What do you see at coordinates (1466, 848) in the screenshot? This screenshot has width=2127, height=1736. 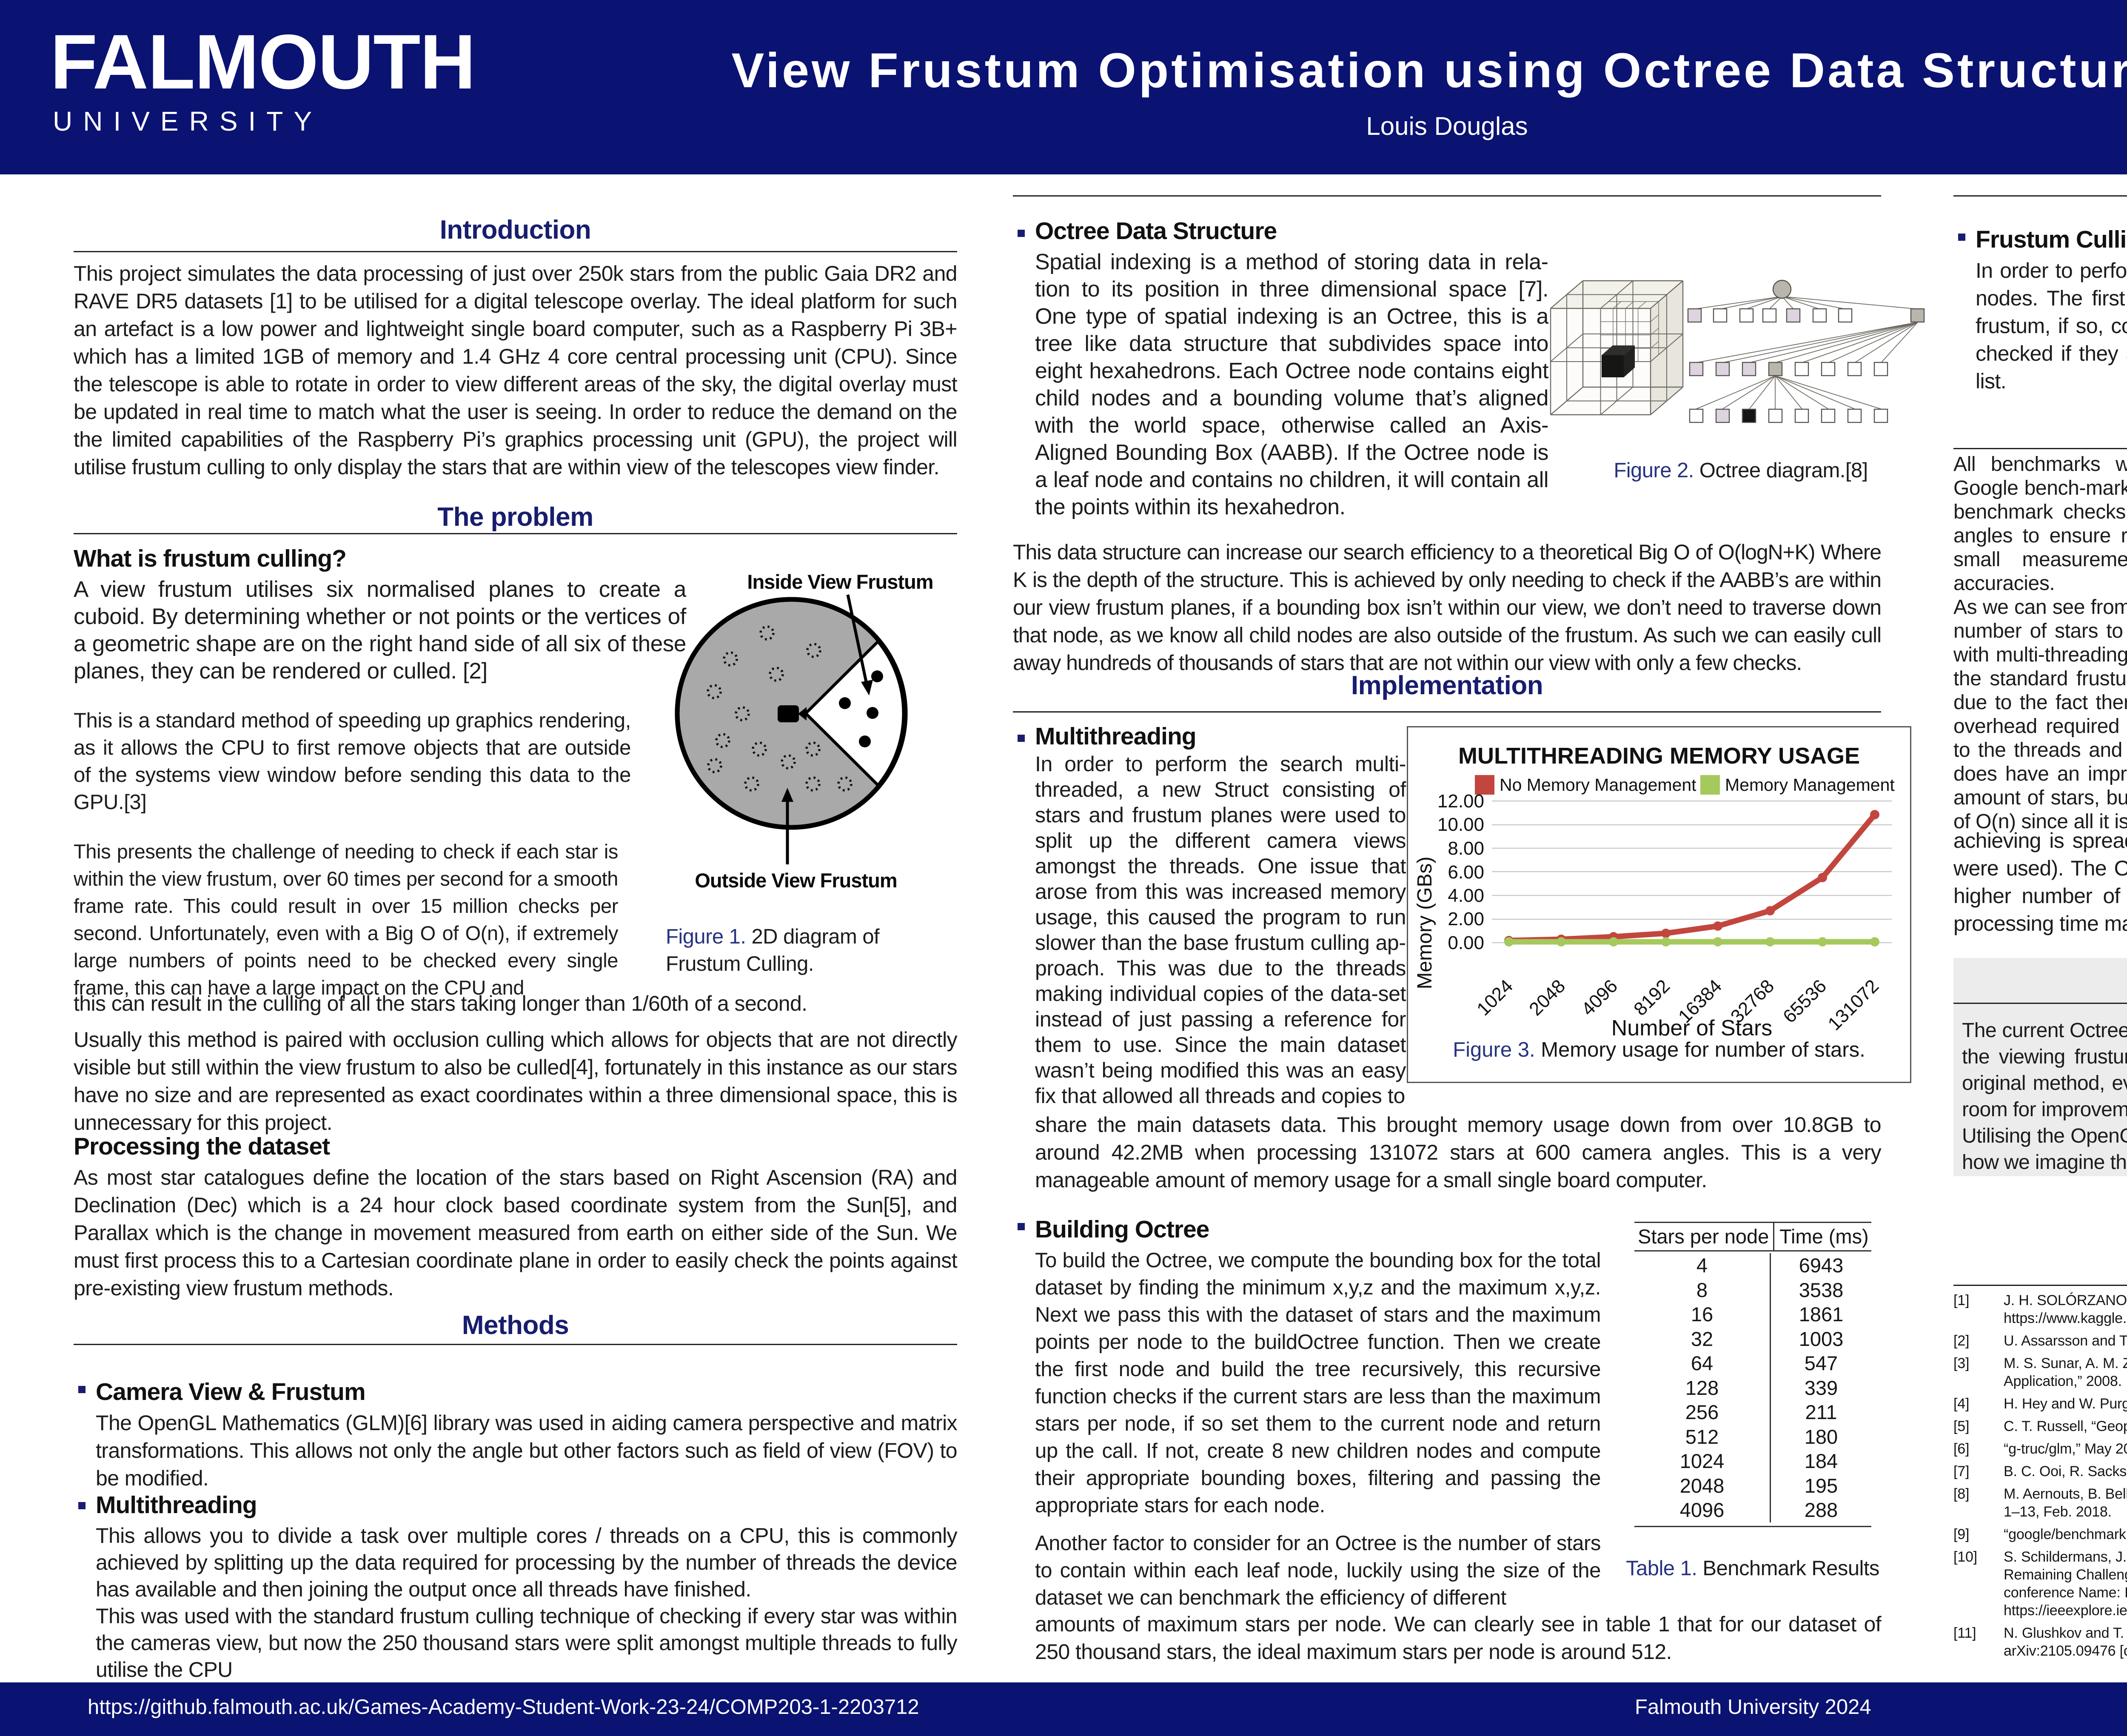 I see `svg-text: 8.00` at bounding box center [1466, 848].